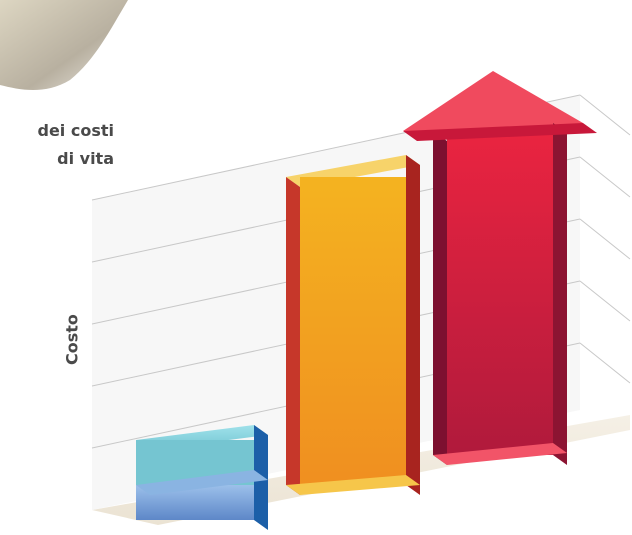  I want to click on chart-title-line-2: di vita, so click(85, 158).